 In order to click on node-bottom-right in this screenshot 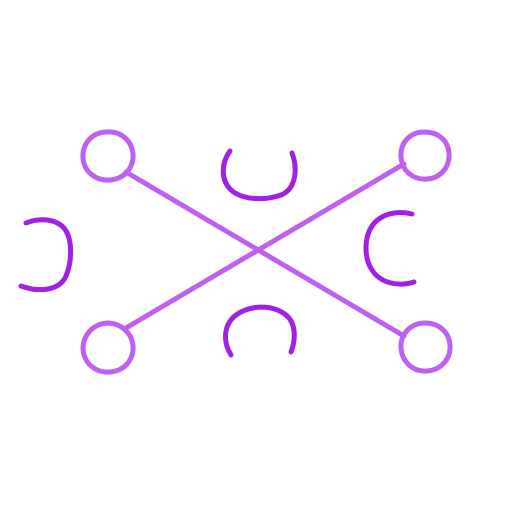, I will do `click(425, 347)`.